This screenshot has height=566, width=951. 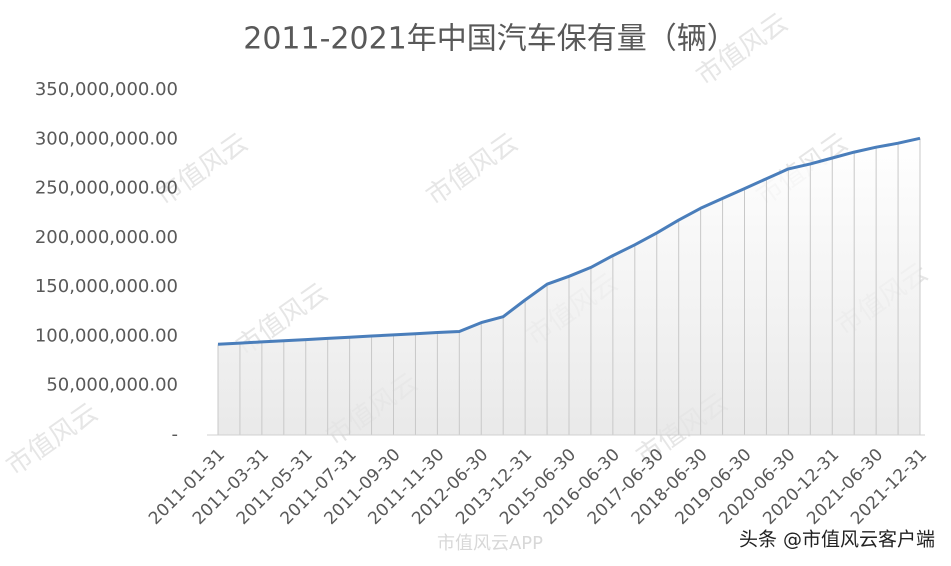 I want to click on y-tick-label: 200,000,000.00, so click(x=106, y=237).